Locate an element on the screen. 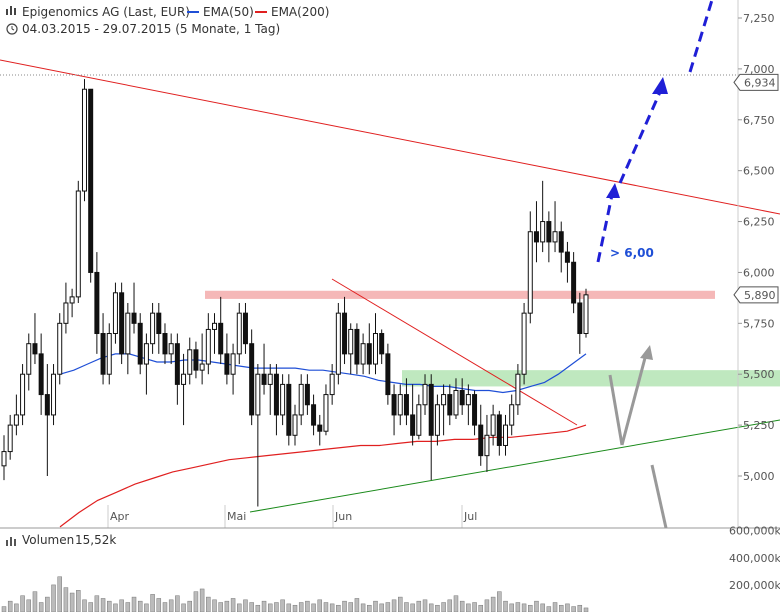  target-annotation: > 6,00 is located at coordinates (632, 253).